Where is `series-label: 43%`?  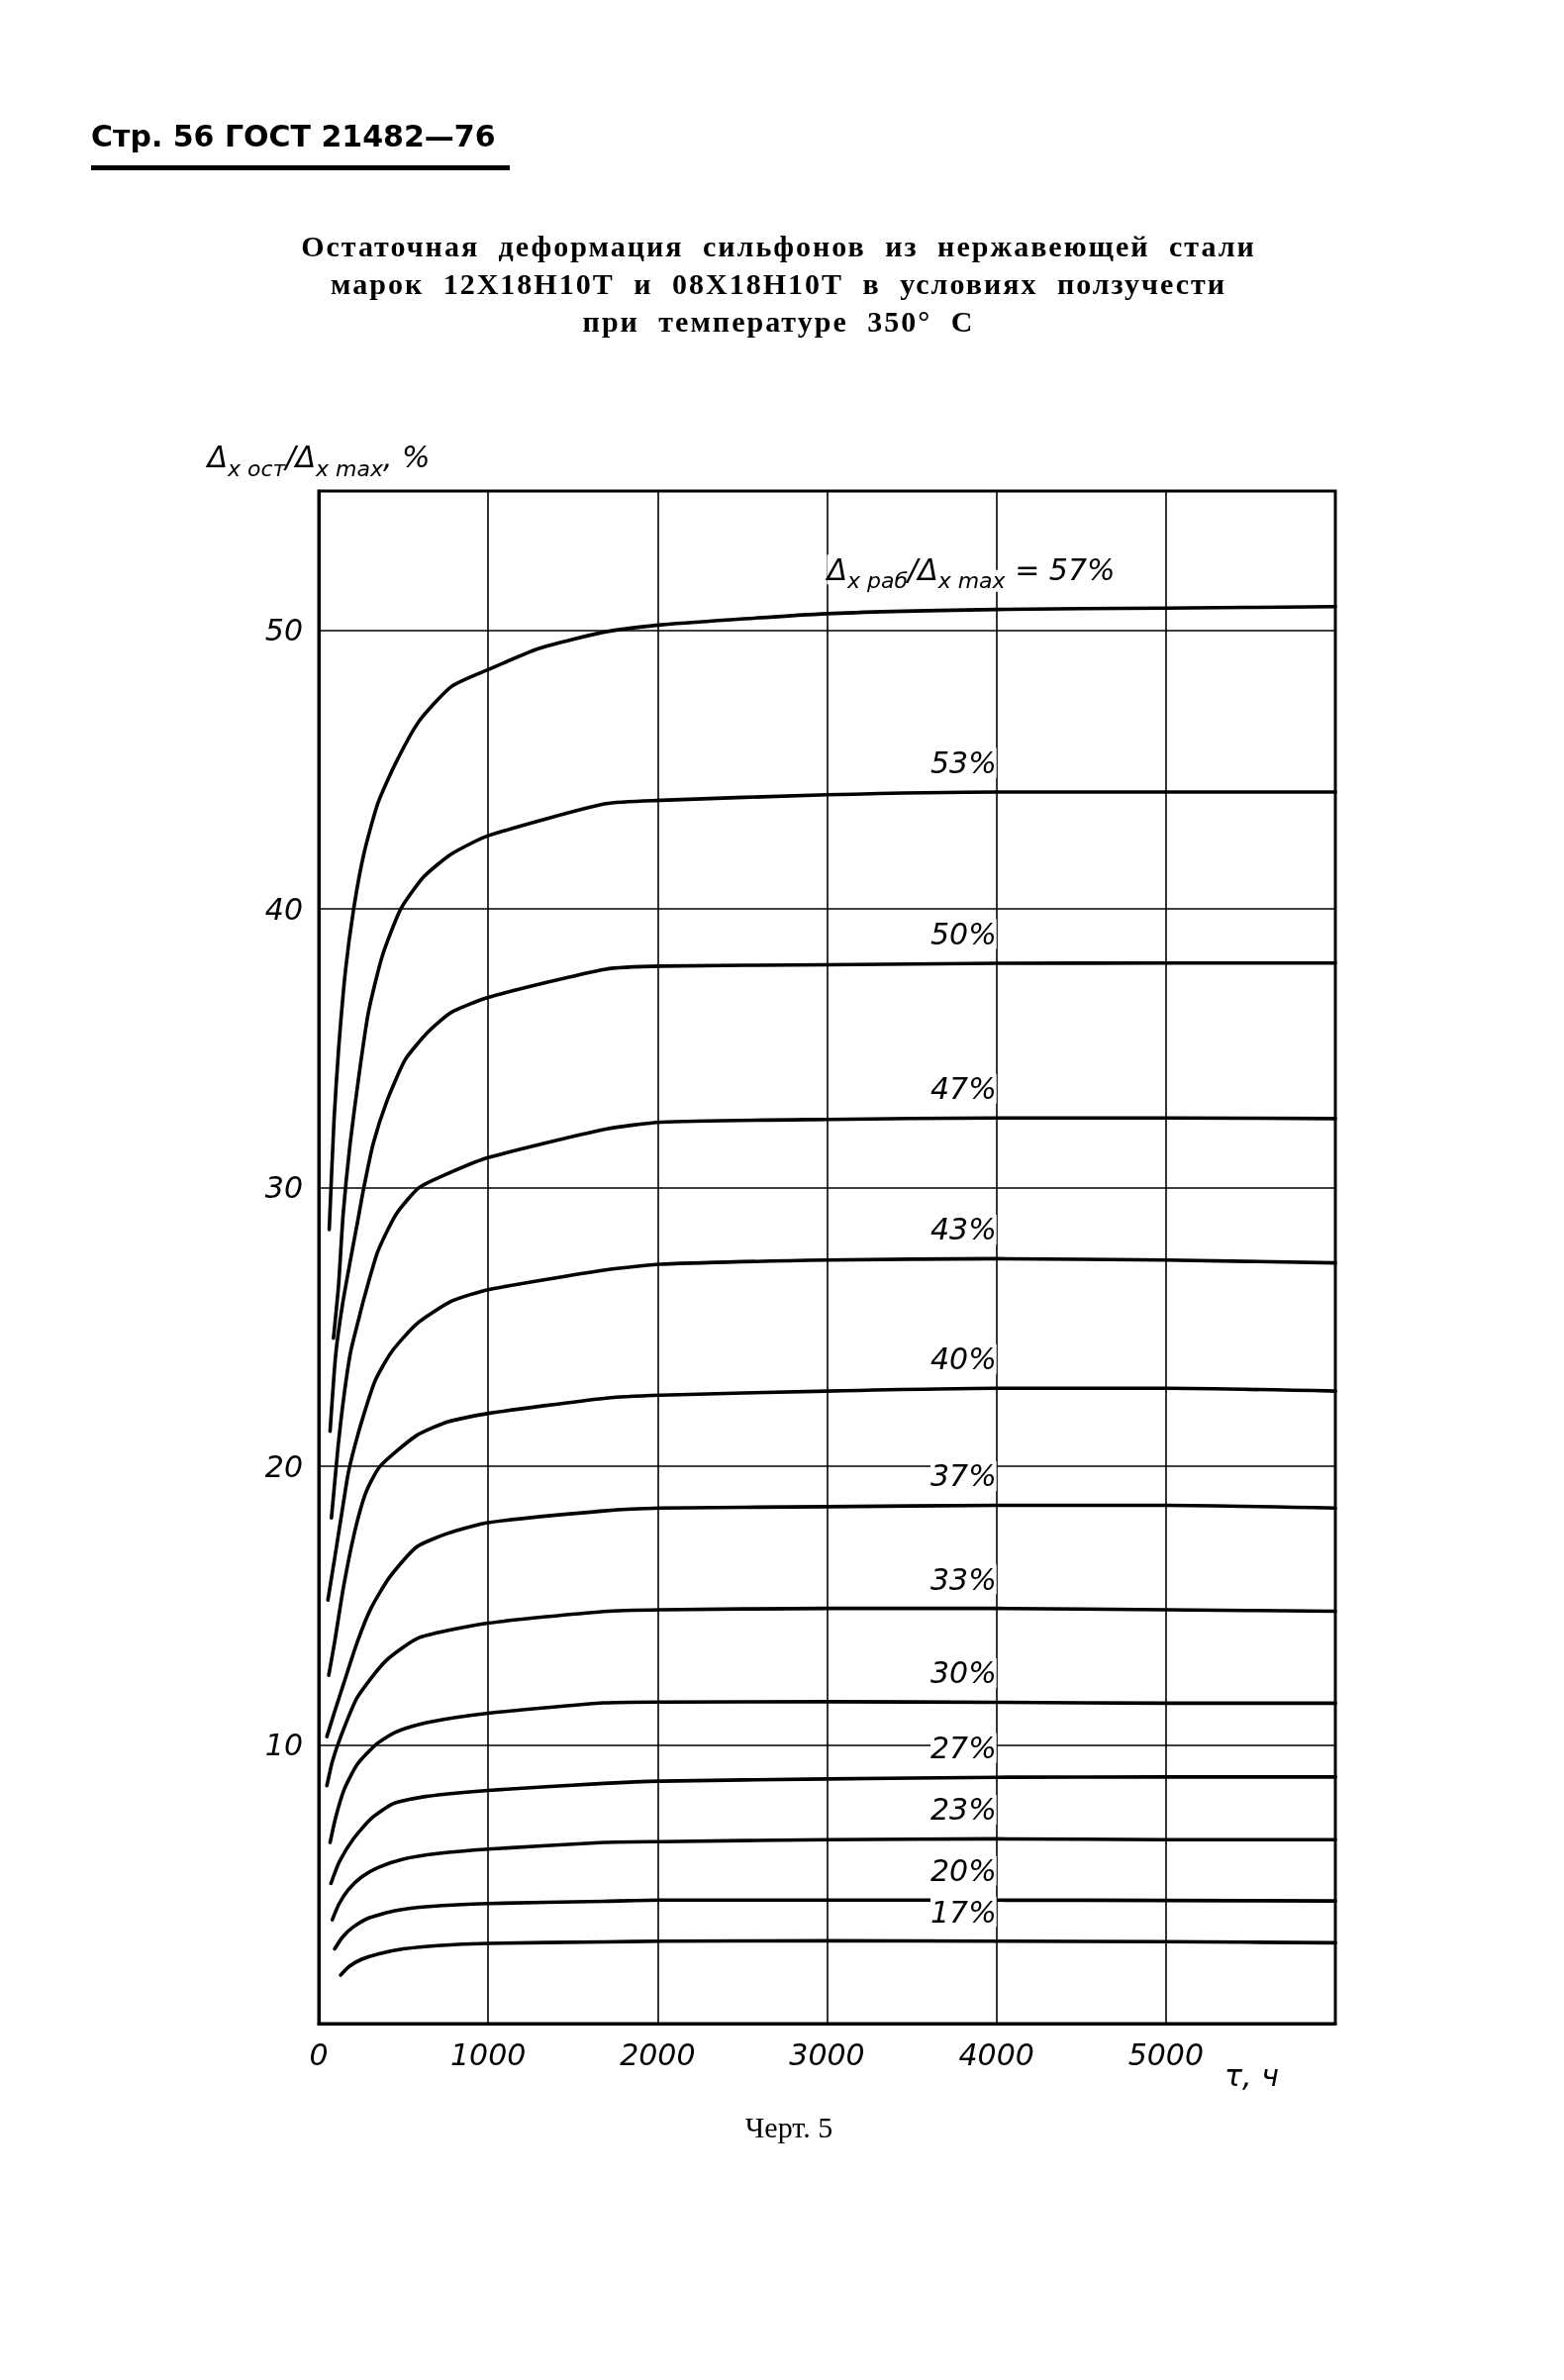
series-label: 43% is located at coordinates (963, 1229).